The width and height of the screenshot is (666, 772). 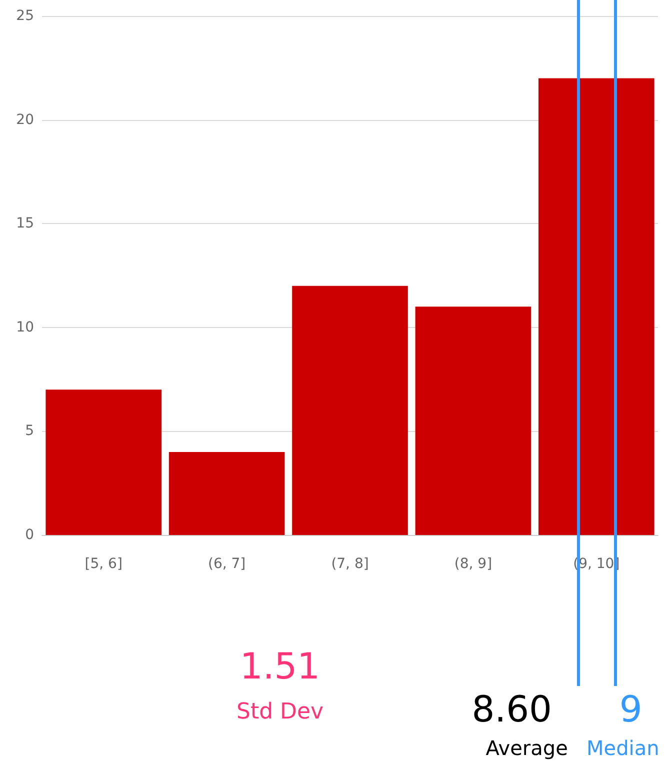 I want to click on y-tick-label: 15, so click(x=25, y=224).